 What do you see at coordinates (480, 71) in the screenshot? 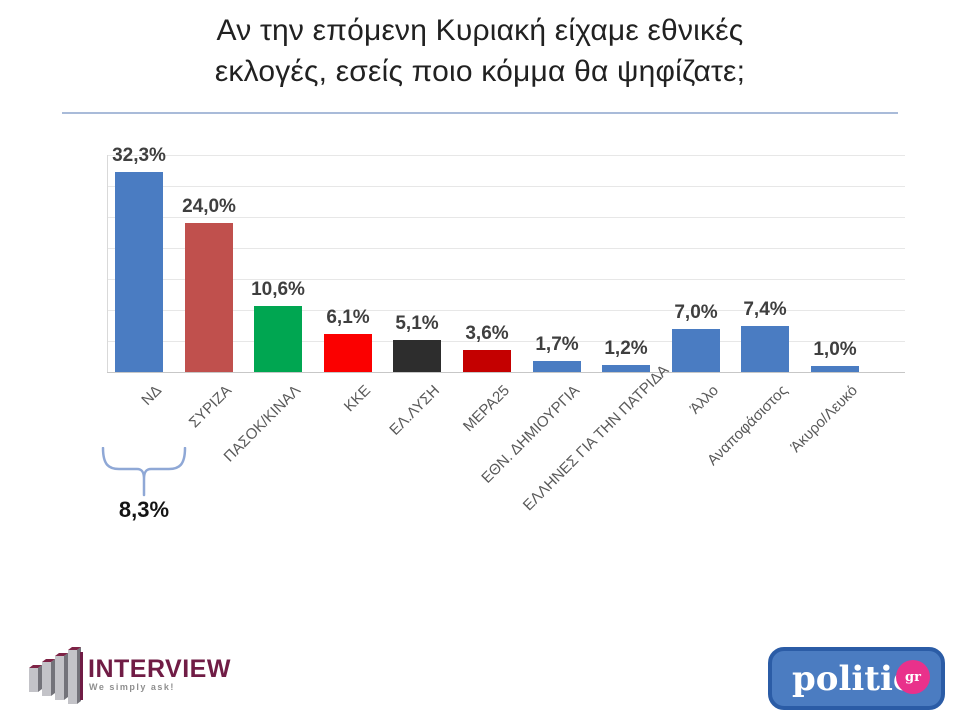
I see `chart-title-line2: εκλογές, εσείς ποιο κόμμα θα ψηφίζατε;` at bounding box center [480, 71].